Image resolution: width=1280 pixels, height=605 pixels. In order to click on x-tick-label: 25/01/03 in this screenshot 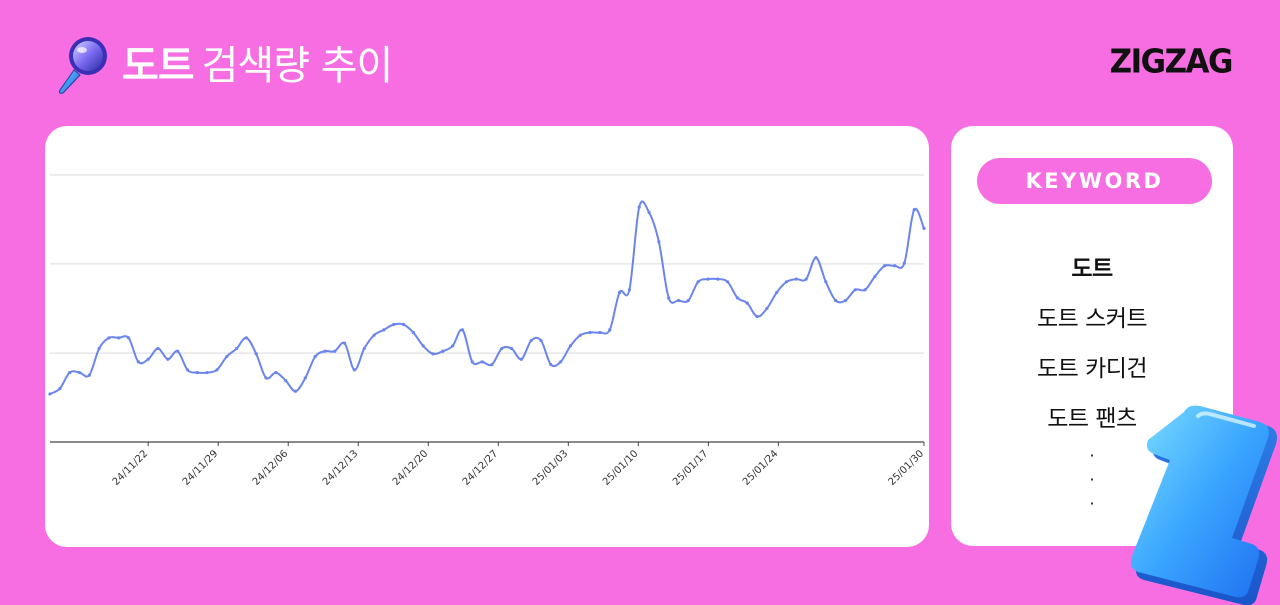, I will do `click(551, 468)`.